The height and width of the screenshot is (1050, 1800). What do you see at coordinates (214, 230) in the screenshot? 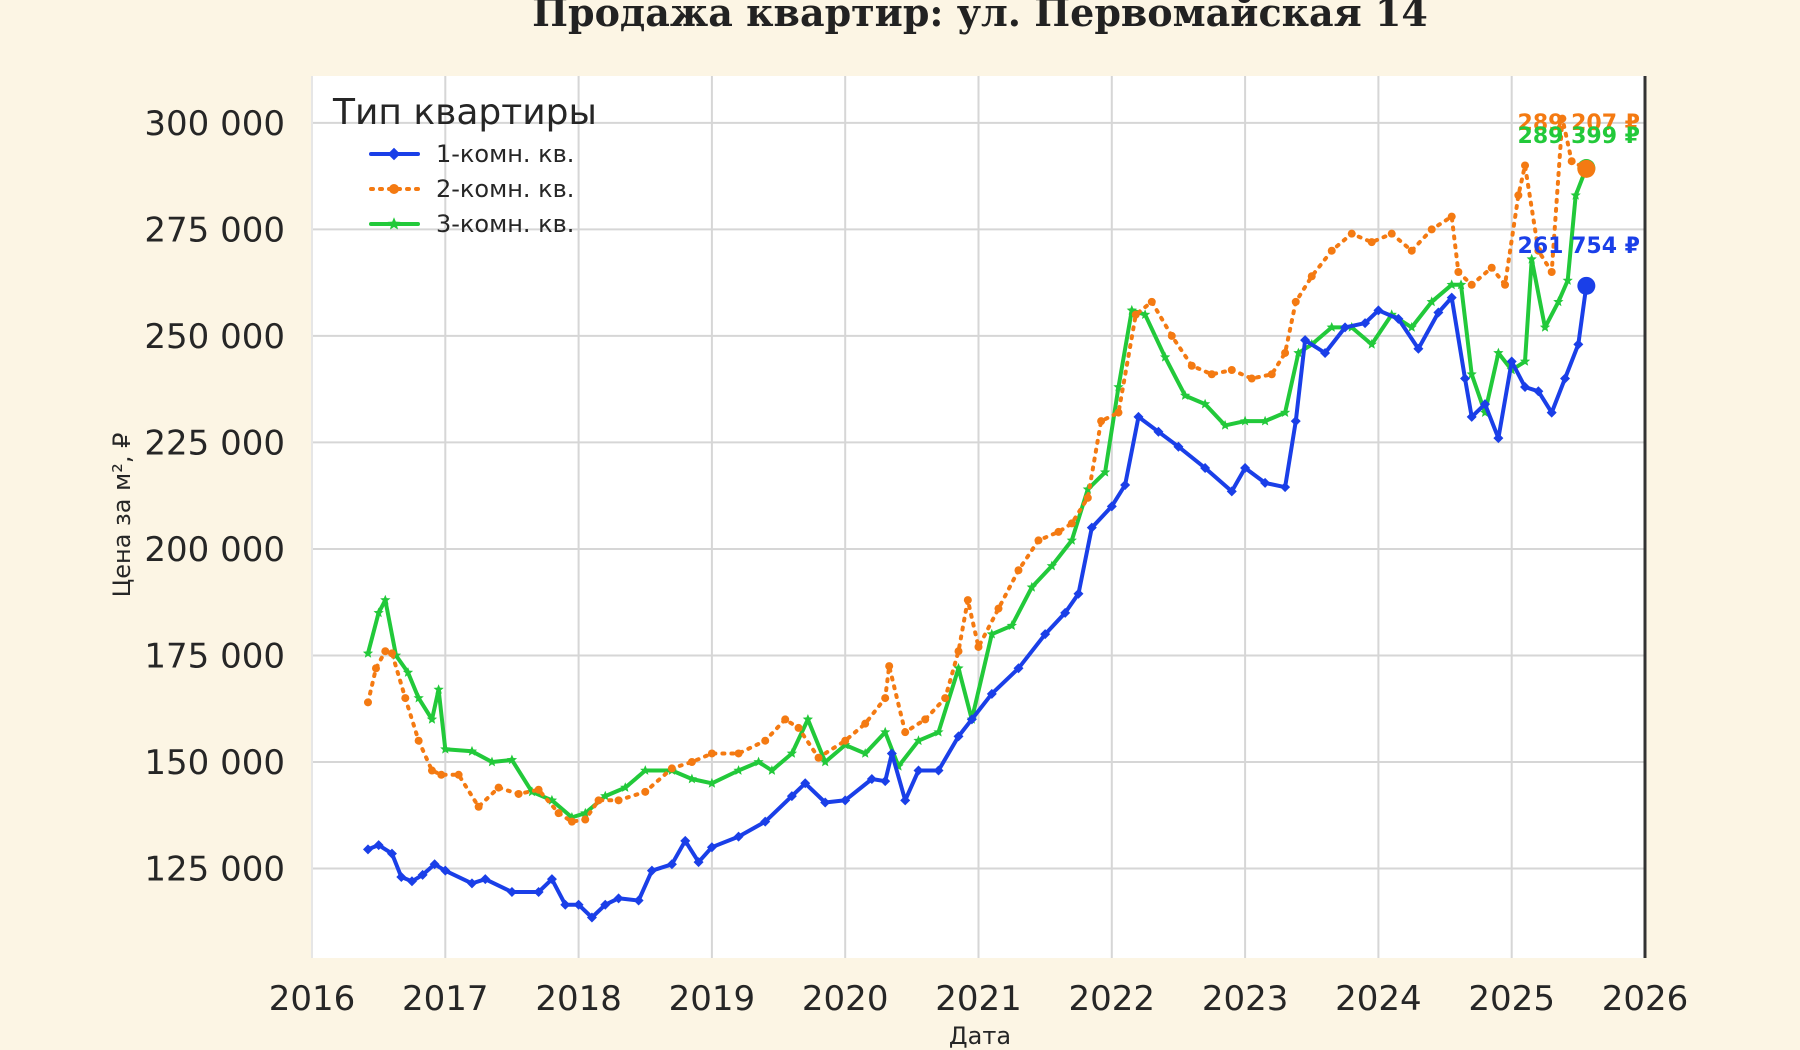
I see `y-tick-label: 275 000` at bounding box center [214, 230].